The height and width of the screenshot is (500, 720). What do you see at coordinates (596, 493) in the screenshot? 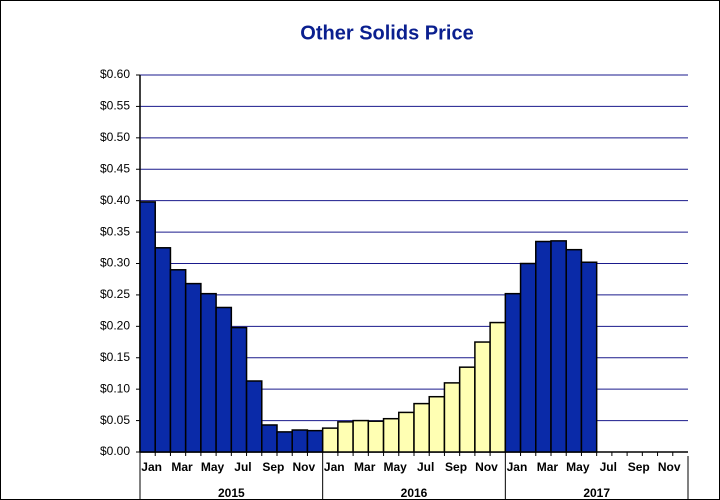
I see `year-label: 2017` at bounding box center [596, 493].